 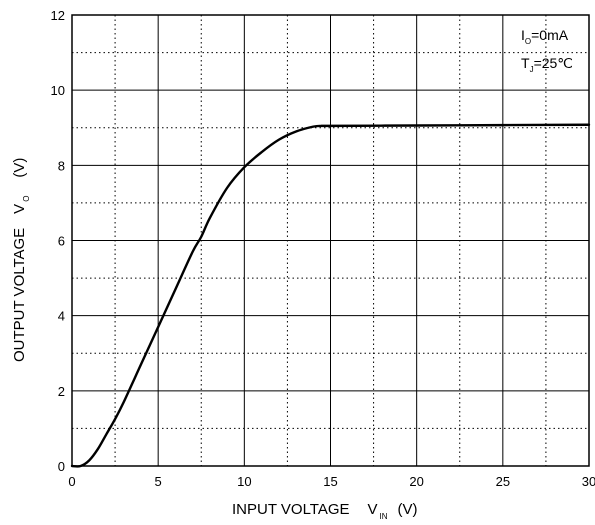 What do you see at coordinates (325, 511) in the screenshot?
I see `x-axis-label: INPUT VOLTAGE V IN (V)` at bounding box center [325, 511].